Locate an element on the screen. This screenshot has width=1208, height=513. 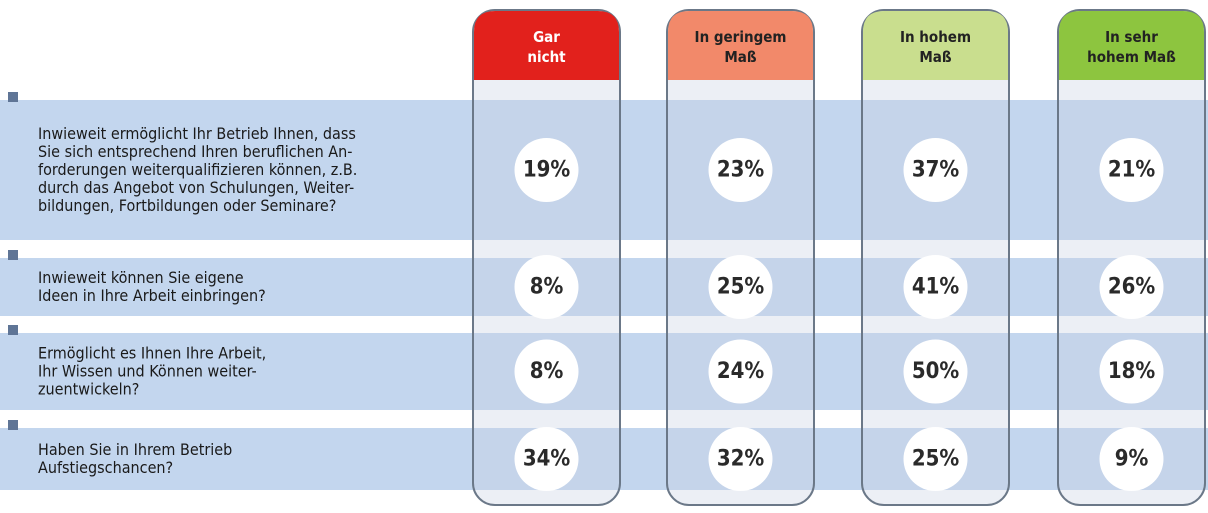
header-line: In hohem is located at coordinates (935, 37).